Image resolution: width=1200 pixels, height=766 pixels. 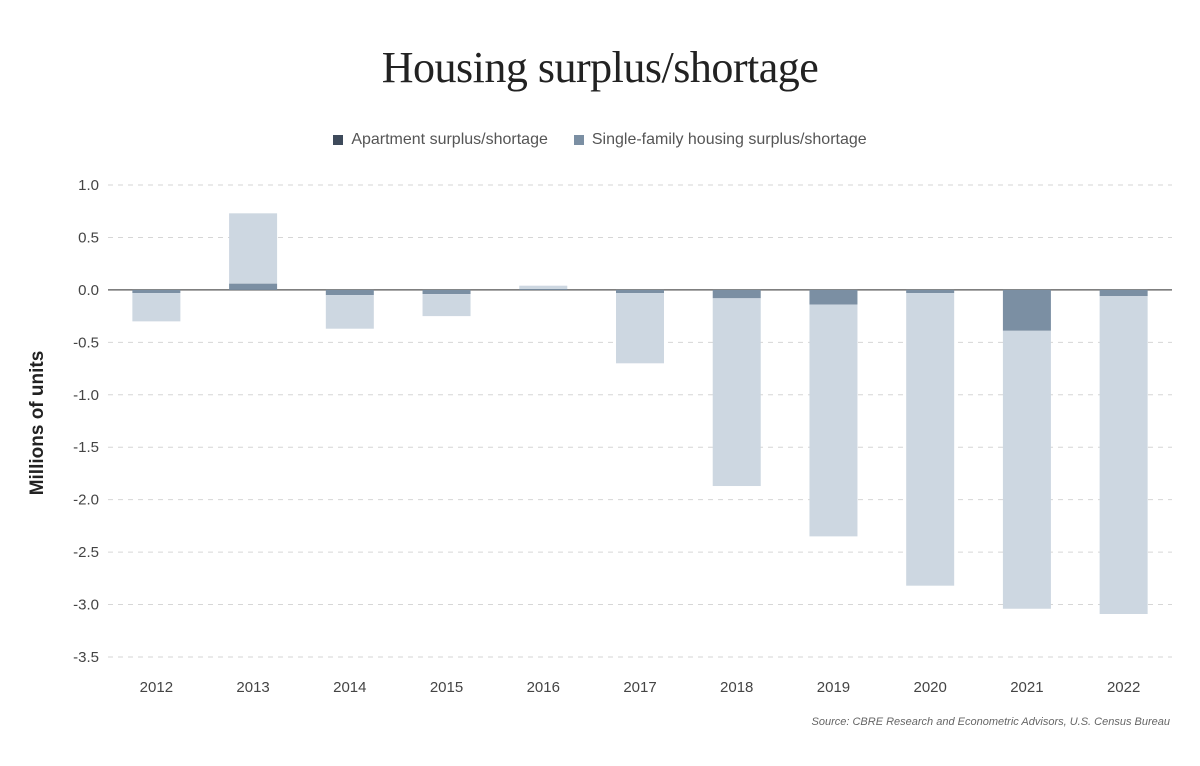 I want to click on y-axis-title: Millions of units, so click(x=37, y=423).